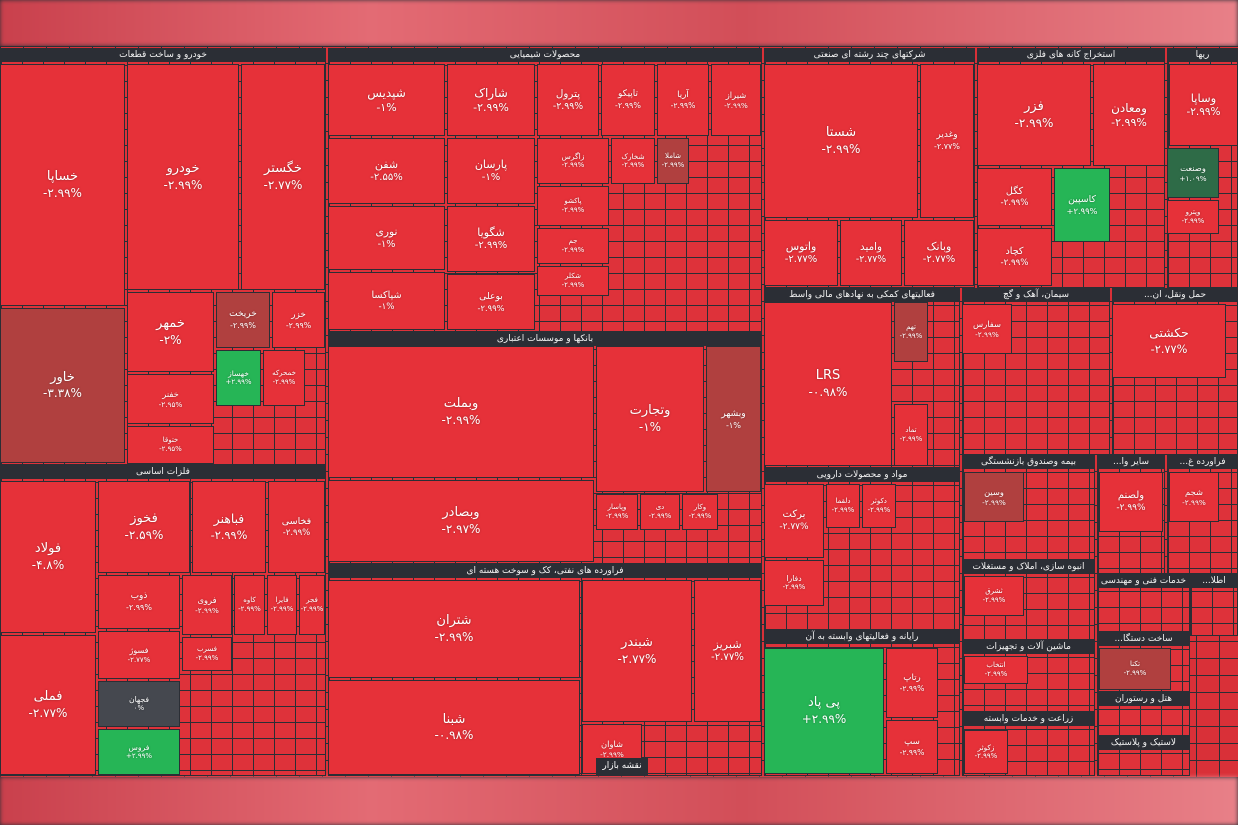 The width and height of the screenshot is (1238, 825). I want to click on stock-tile: ختوقا -۲.۹۵%, so click(170, 445).